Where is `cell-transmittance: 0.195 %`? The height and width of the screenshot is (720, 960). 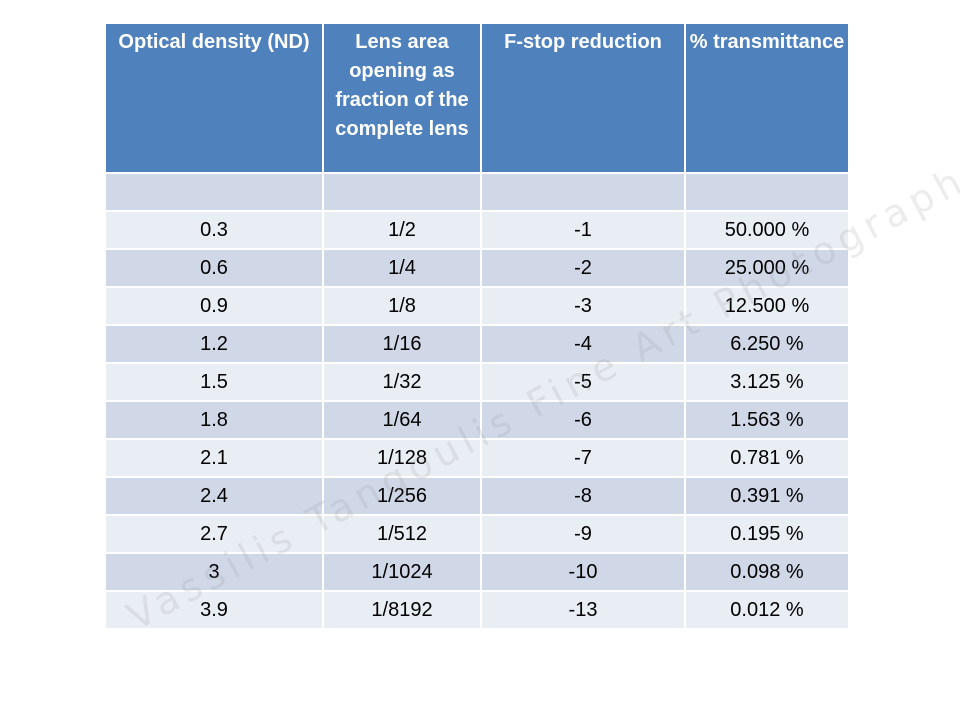
cell-transmittance: 0.195 % is located at coordinates (767, 534).